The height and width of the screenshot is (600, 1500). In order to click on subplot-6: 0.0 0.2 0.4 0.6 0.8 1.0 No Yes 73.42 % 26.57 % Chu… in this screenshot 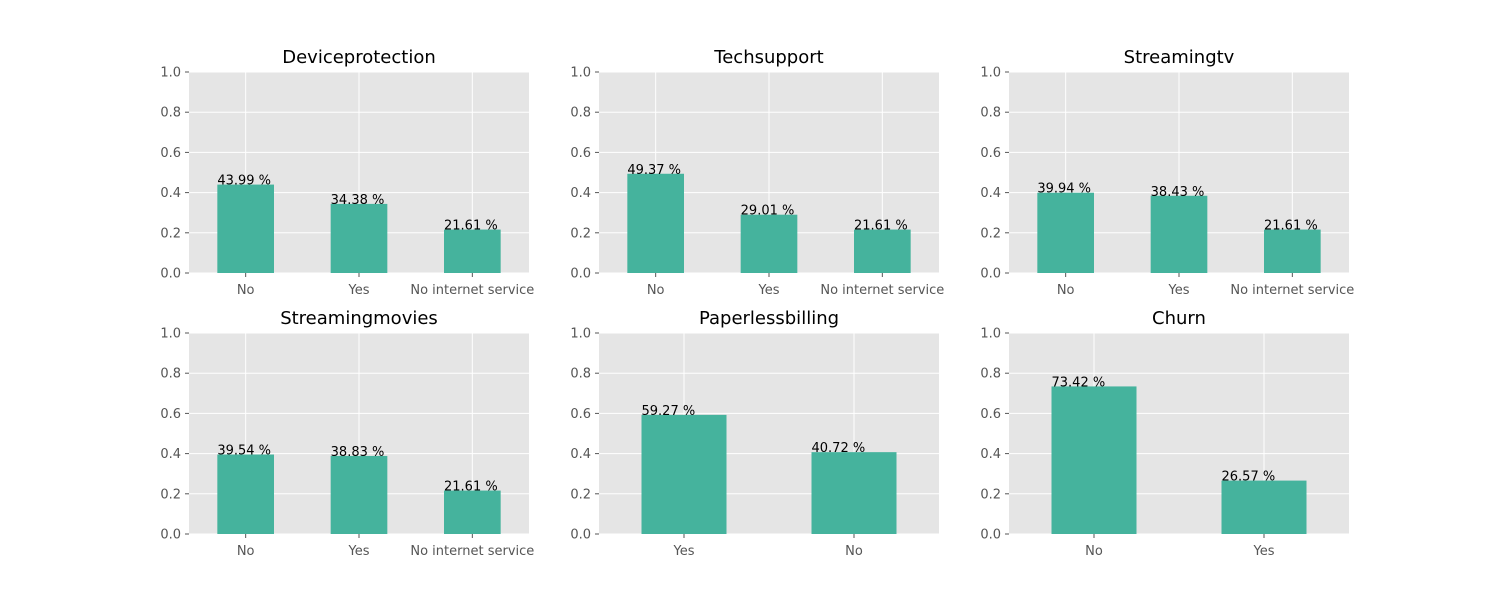, I will do `click(1164, 433)`.